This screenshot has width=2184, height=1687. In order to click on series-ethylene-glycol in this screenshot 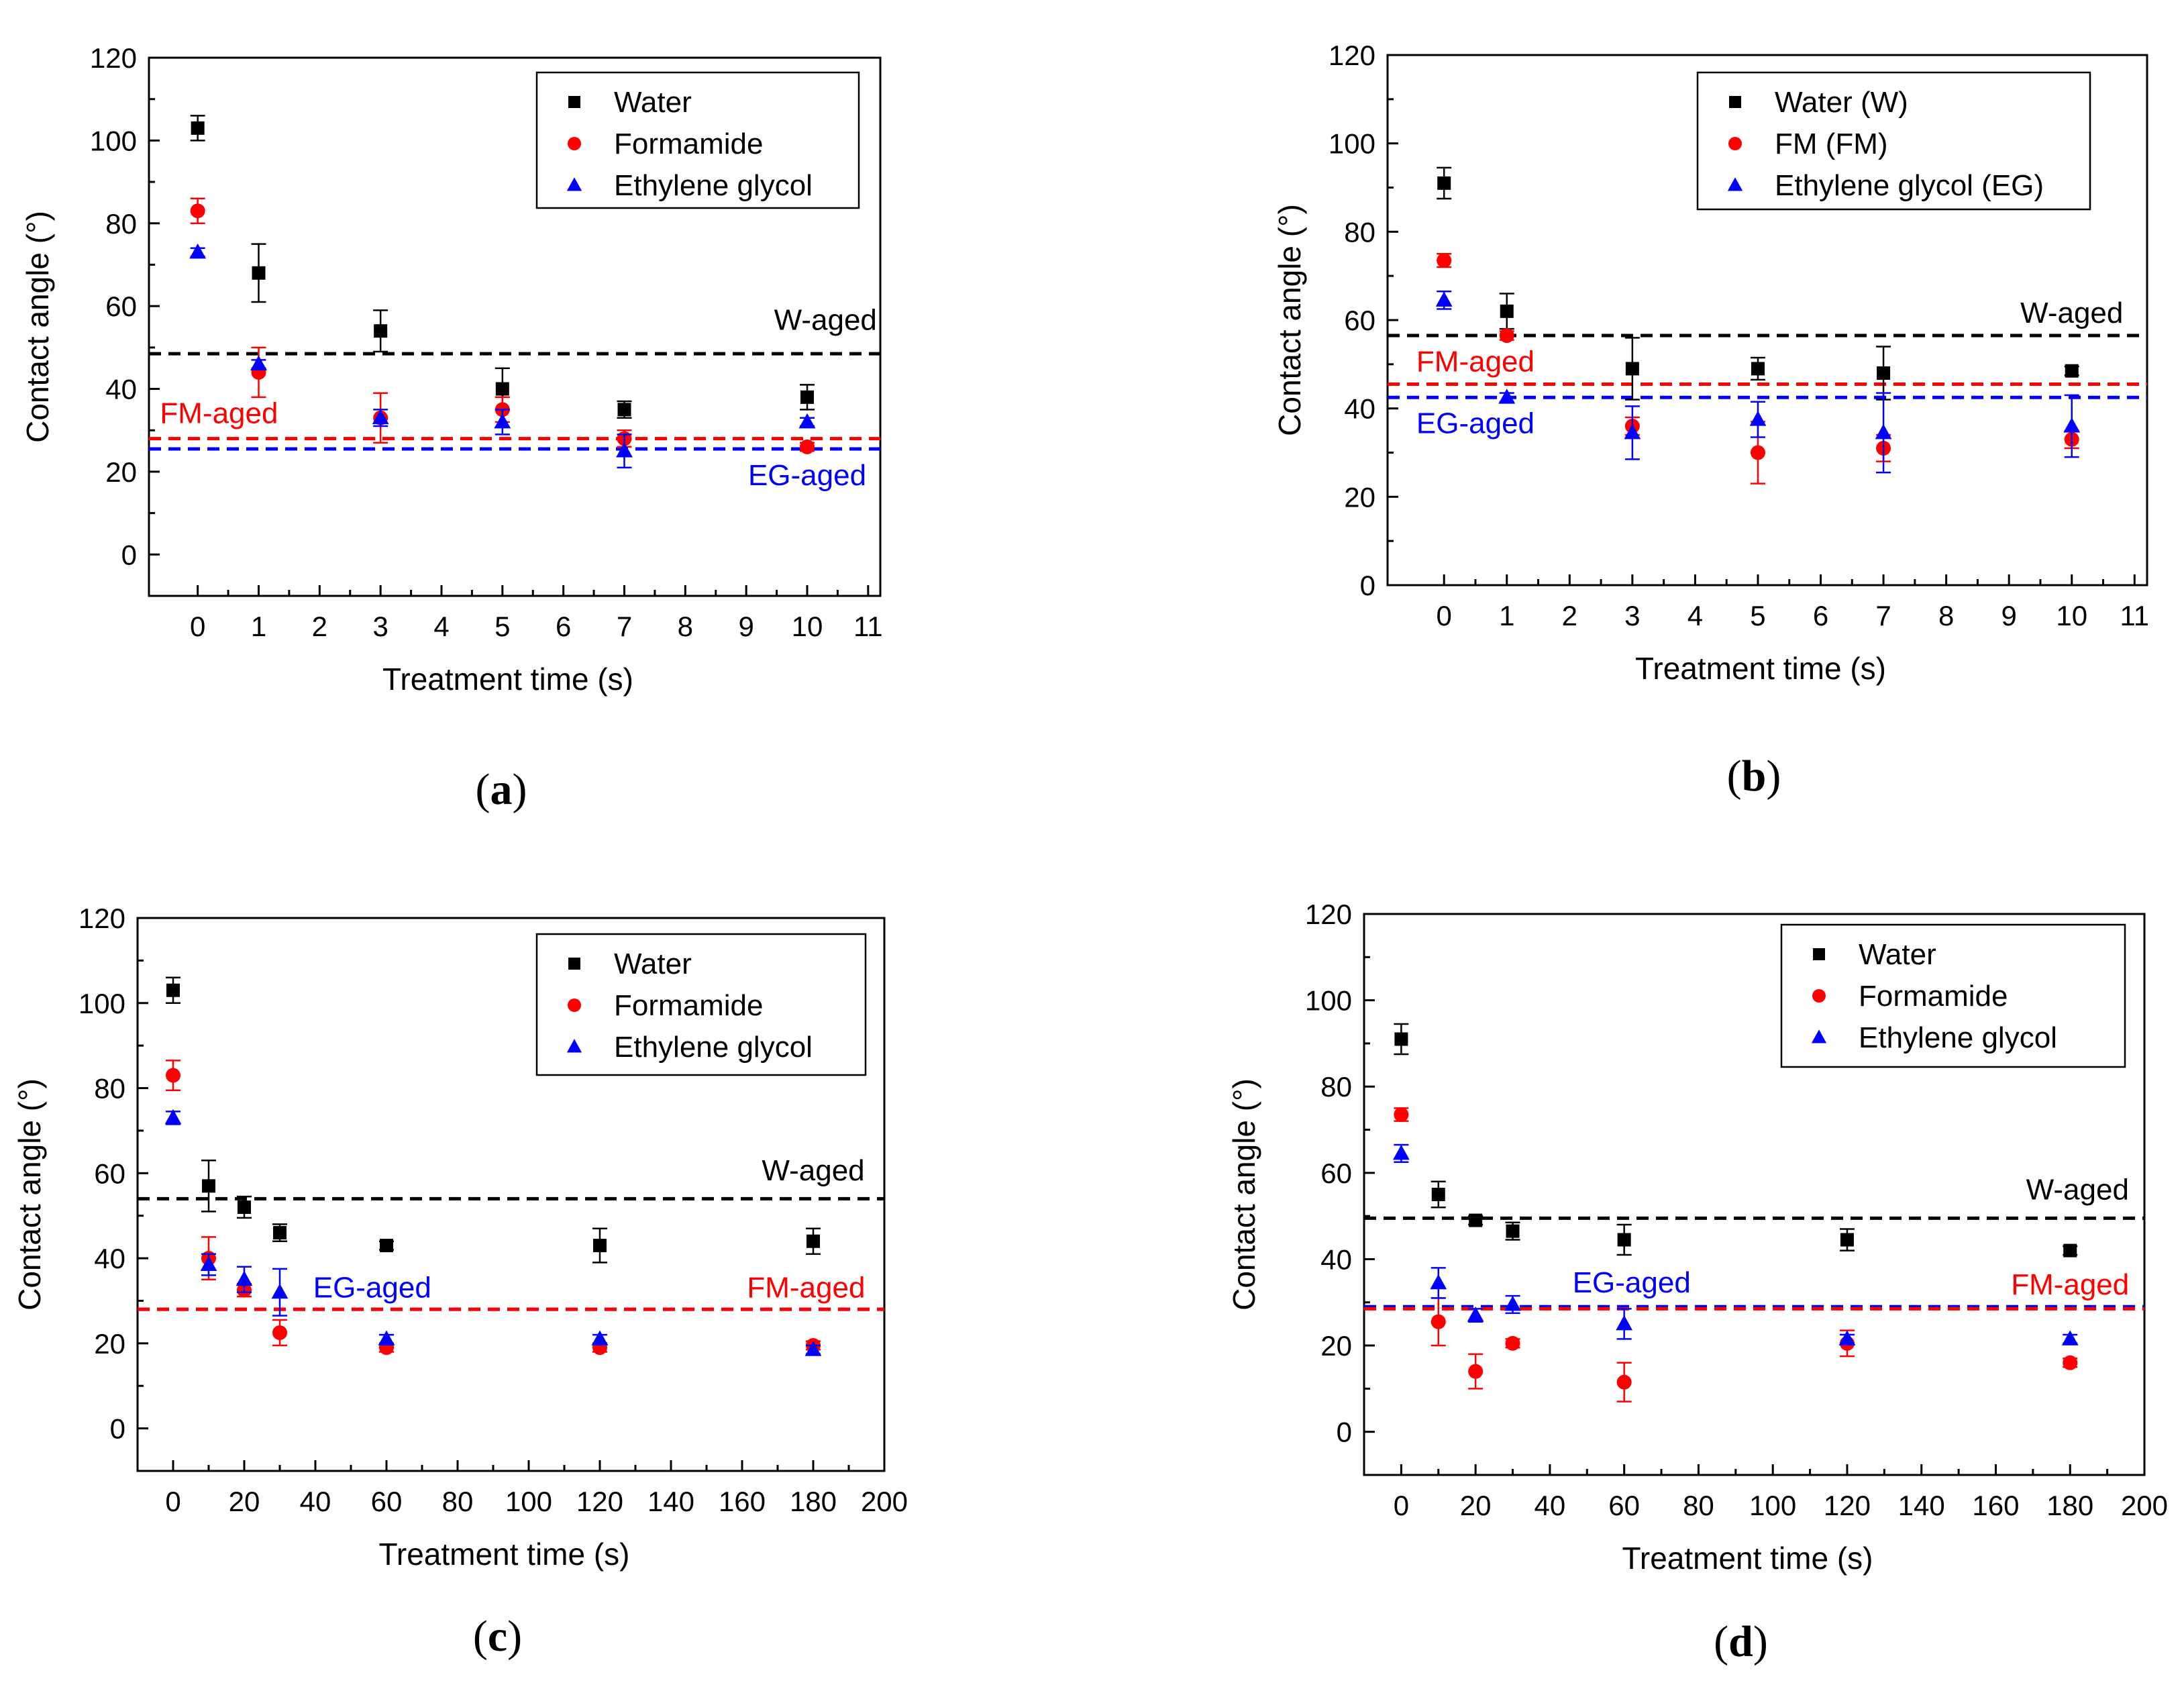, I will do `click(1736, 1244)`.